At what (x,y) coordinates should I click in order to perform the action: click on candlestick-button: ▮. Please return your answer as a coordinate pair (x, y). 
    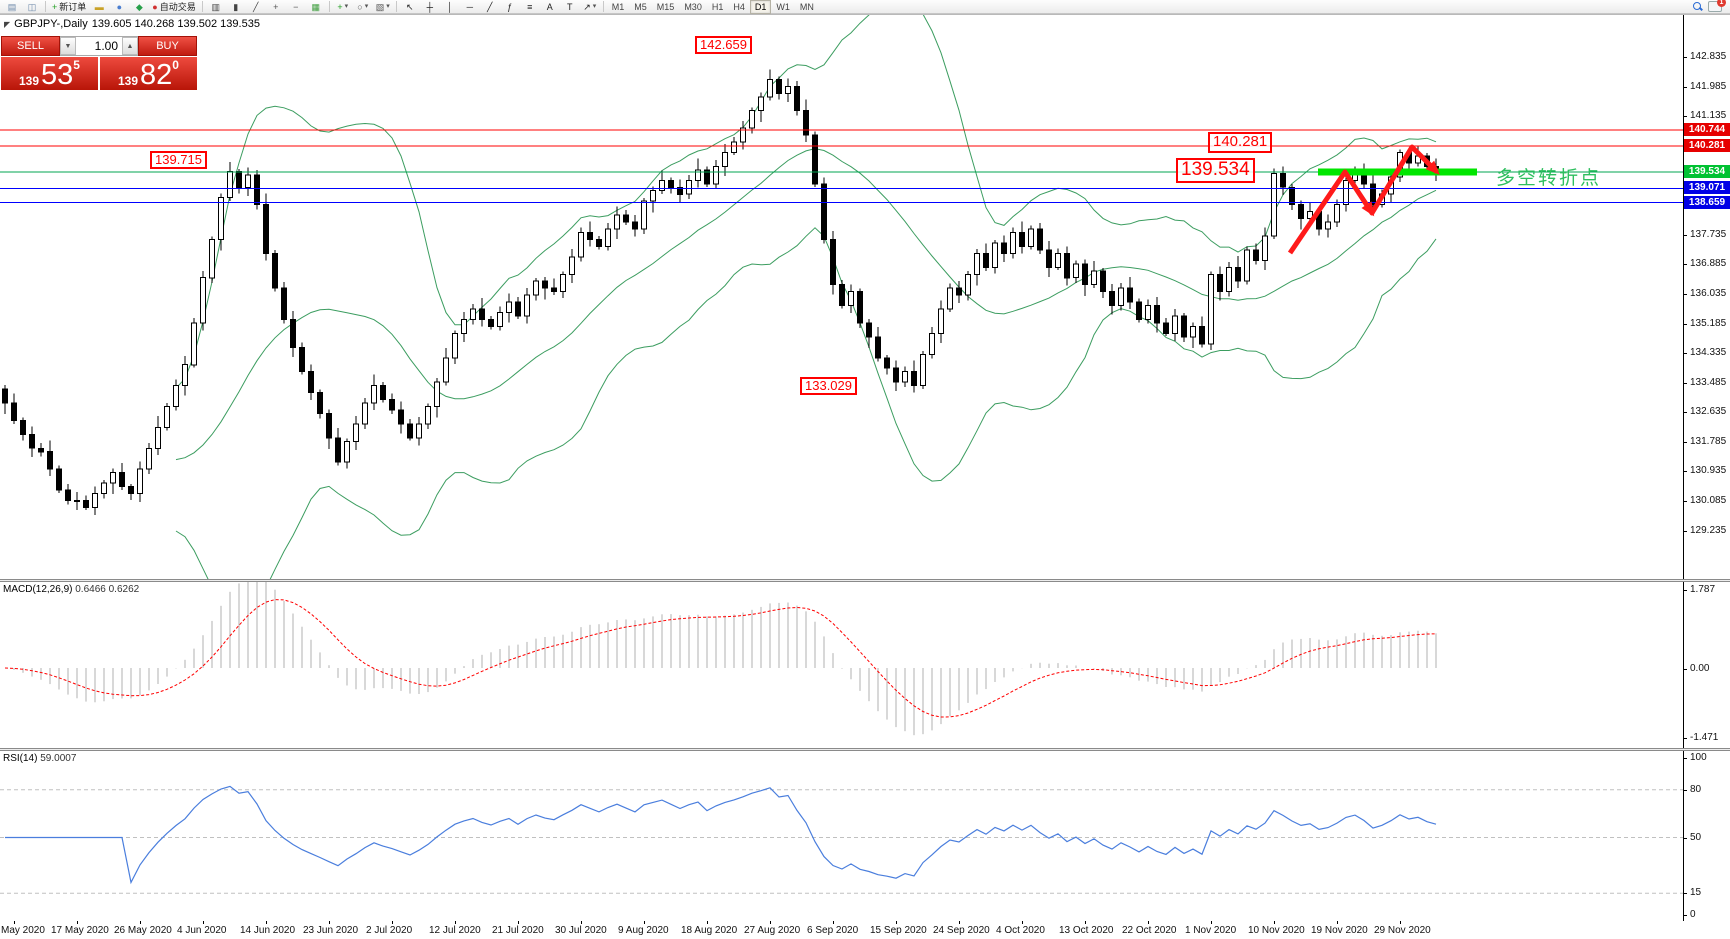
    Looking at the image, I should click on (236, 7).